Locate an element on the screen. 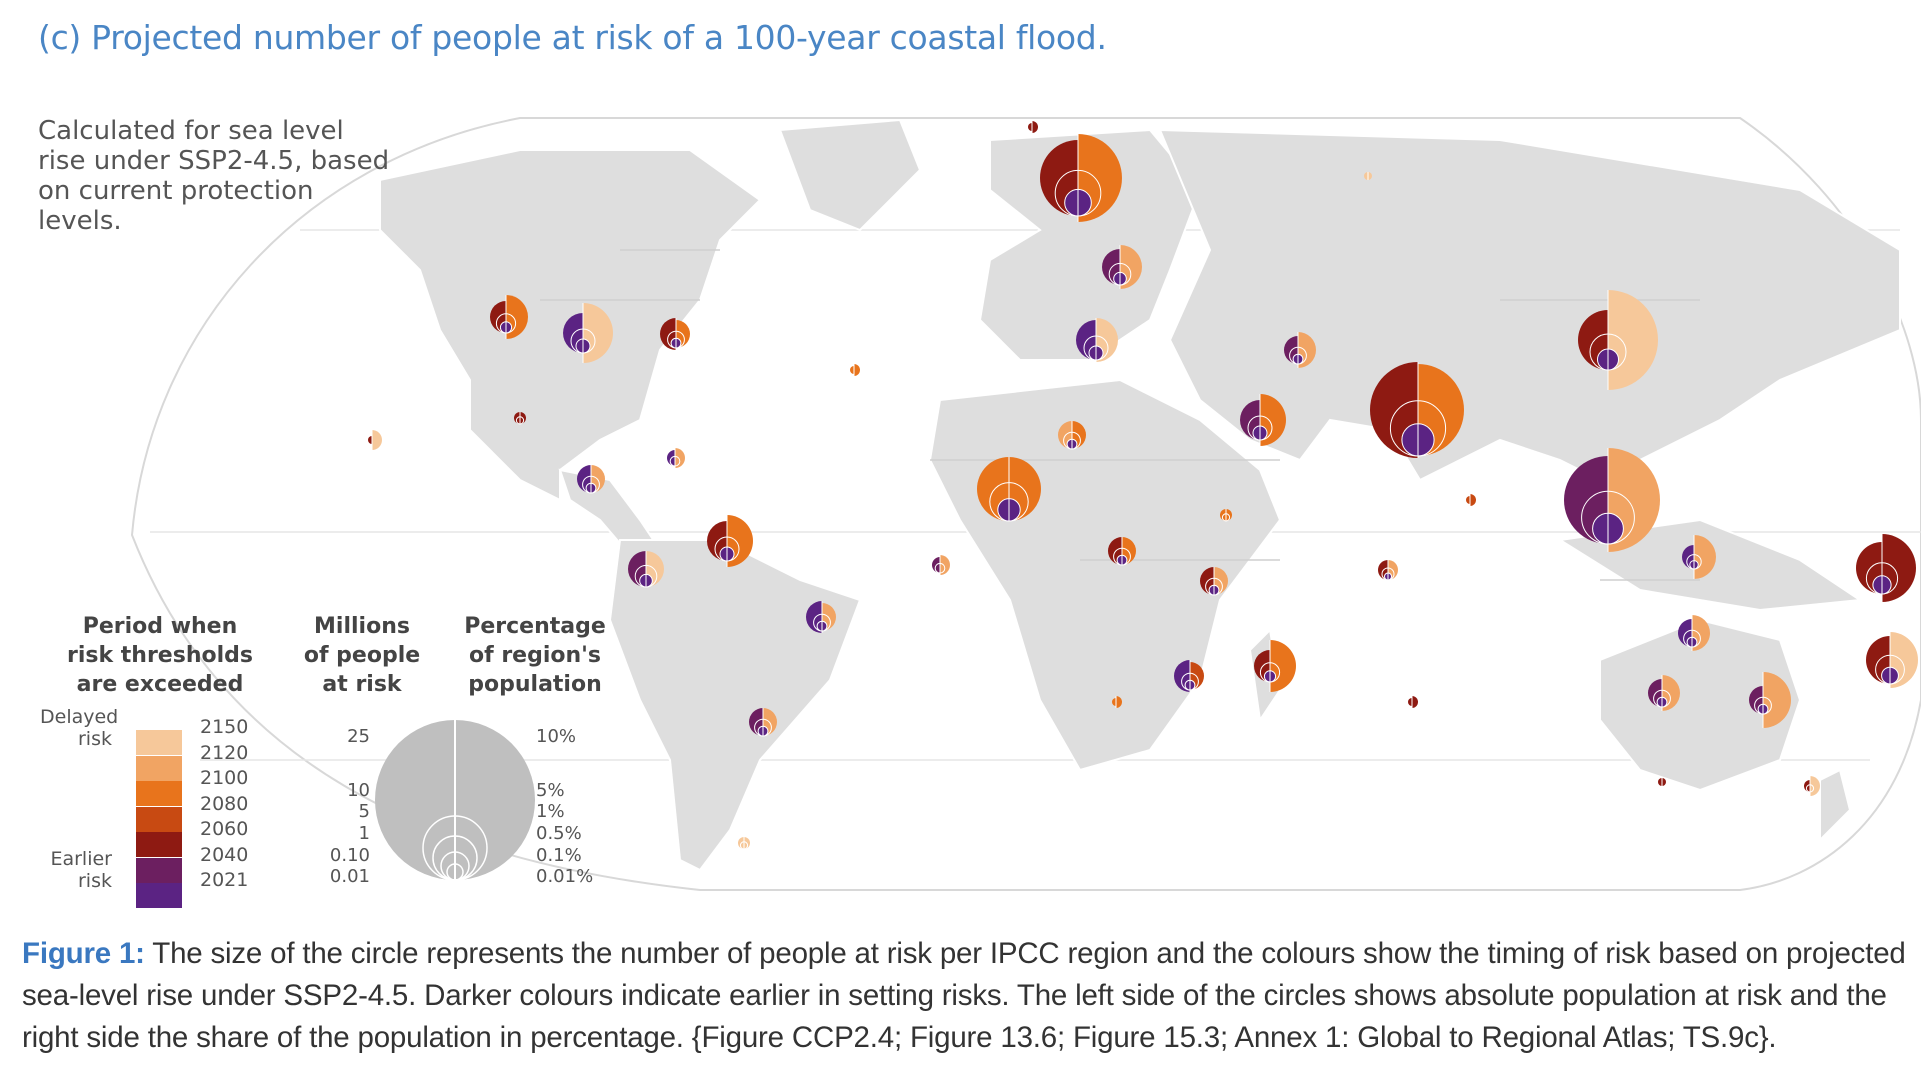  legend-millions-heading: Millions of people at risk is located at coordinates (362, 655).